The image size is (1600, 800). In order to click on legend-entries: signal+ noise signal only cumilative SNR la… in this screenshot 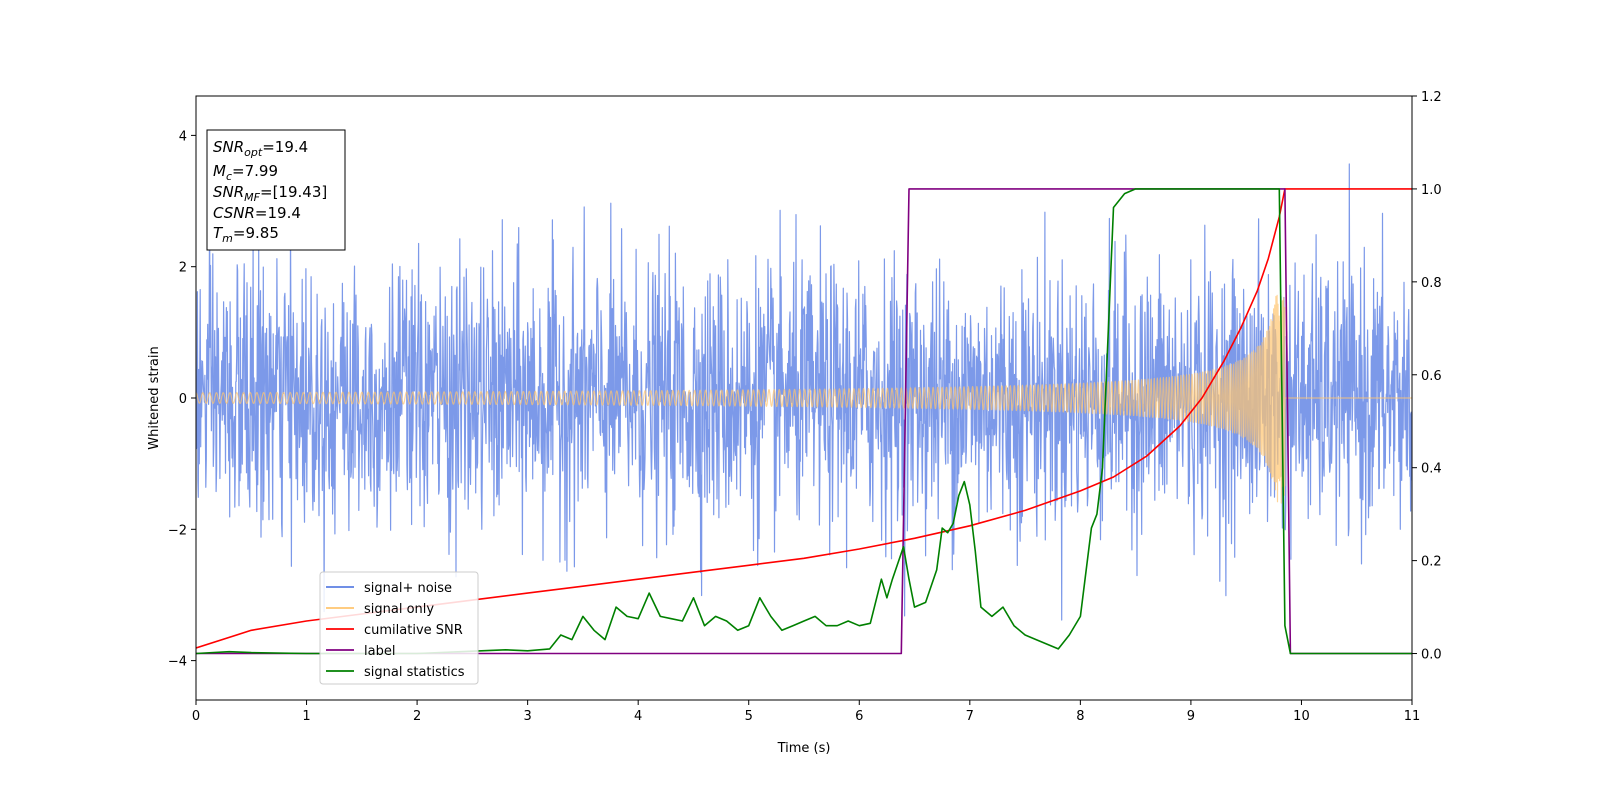, I will do `click(395, 630)`.